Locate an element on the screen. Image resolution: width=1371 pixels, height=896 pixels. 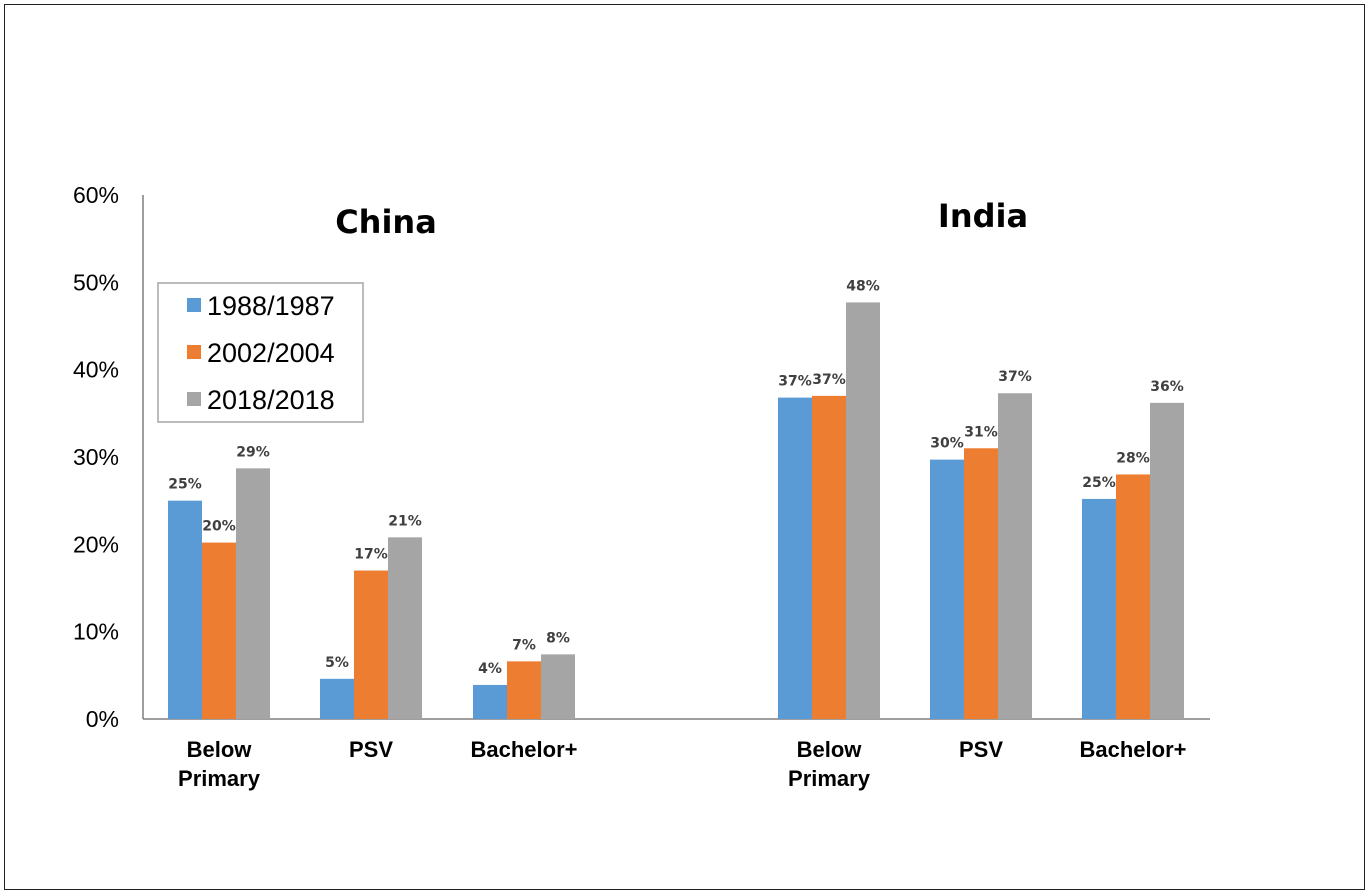
legend-label: 2002/2004 is located at coordinates (271, 353).